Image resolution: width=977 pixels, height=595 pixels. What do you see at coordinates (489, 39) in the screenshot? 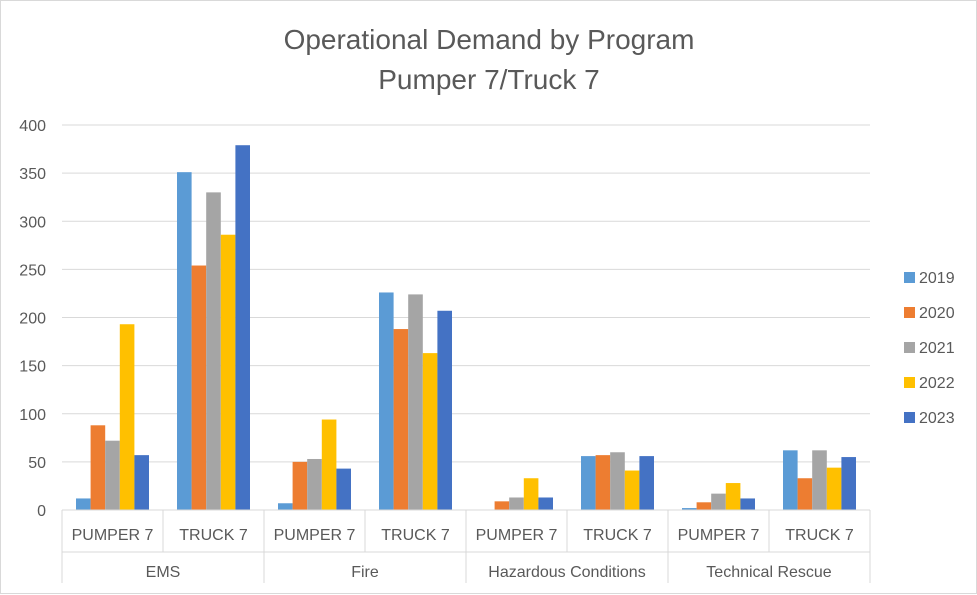
I see `chart-title: Operational Demand by Program` at bounding box center [489, 39].